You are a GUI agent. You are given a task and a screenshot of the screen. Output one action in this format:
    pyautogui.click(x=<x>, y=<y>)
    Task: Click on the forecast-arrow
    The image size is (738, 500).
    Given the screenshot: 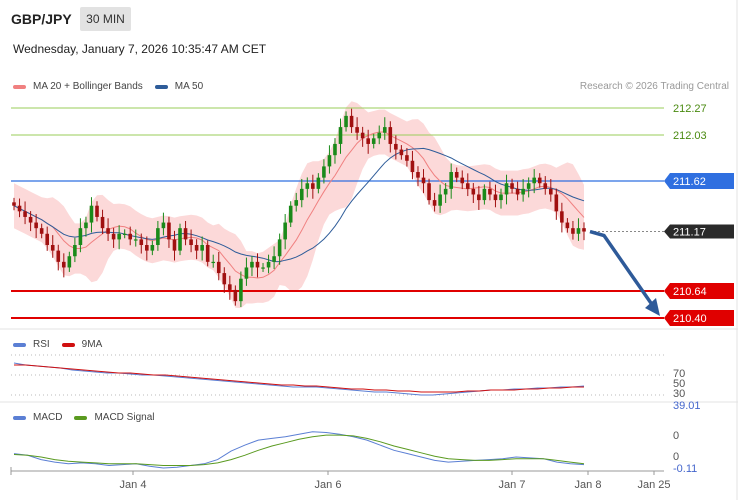 What is the action you would take?
    pyautogui.click(x=624, y=272)
    